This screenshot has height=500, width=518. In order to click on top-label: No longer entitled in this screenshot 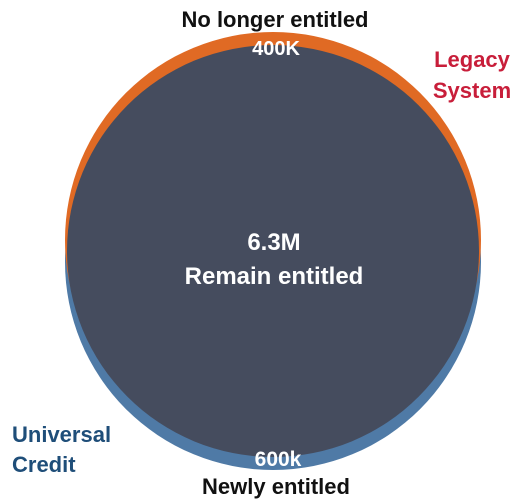, I will do `click(275, 19)`.